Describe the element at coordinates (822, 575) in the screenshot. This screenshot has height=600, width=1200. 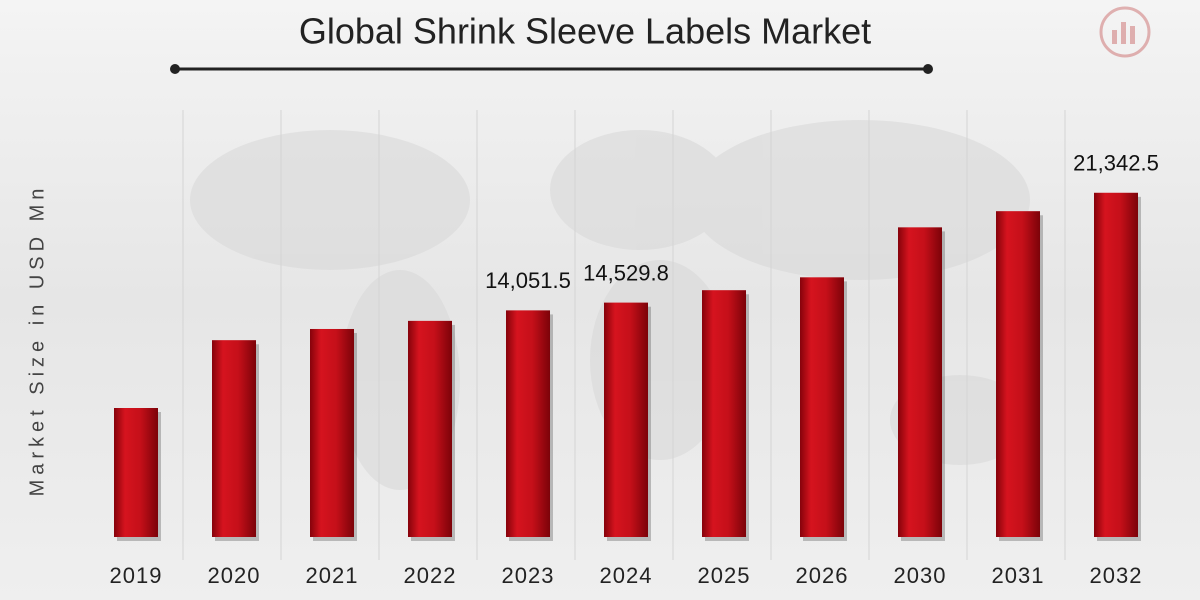
I see `x-tick-label: 2026` at that location.